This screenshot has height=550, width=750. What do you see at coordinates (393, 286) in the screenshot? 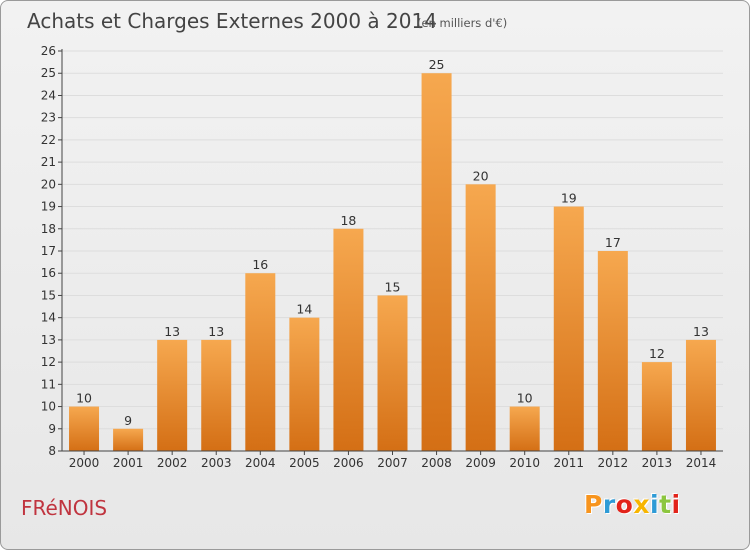
I see `value-label: 15` at bounding box center [393, 286].